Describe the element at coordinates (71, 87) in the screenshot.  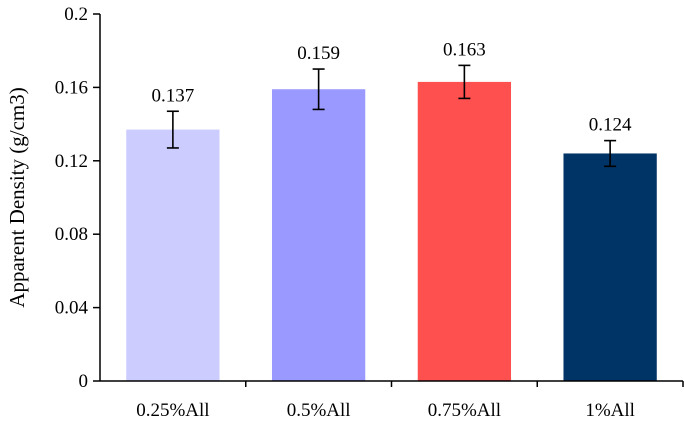
I see `y-tick-label: 0.16` at that location.